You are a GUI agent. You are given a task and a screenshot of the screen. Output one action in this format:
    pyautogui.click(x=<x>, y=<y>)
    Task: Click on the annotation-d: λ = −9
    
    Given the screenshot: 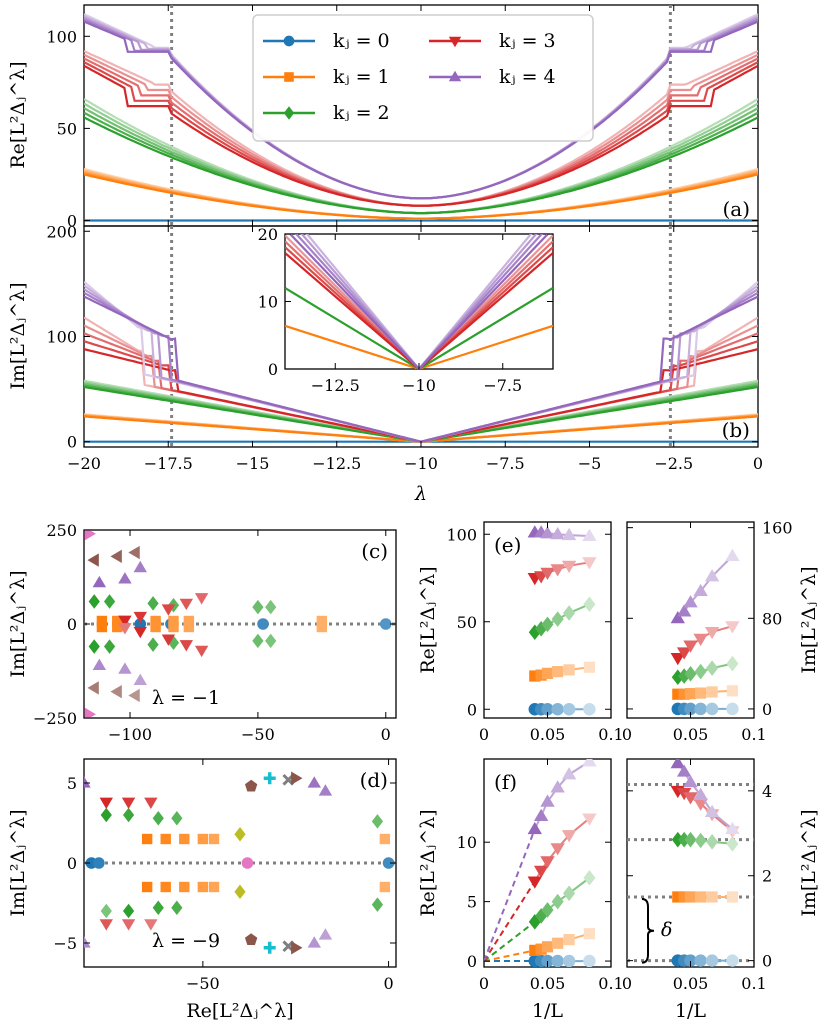 What is the action you would take?
    pyautogui.click(x=186, y=941)
    